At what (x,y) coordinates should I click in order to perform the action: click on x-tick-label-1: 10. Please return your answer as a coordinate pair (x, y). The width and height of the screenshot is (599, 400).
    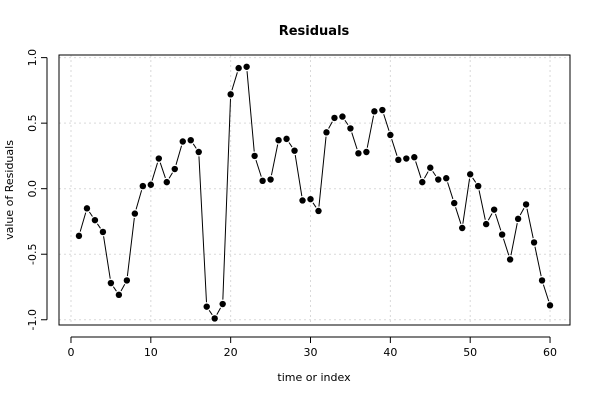
    Looking at the image, I should click on (151, 352).